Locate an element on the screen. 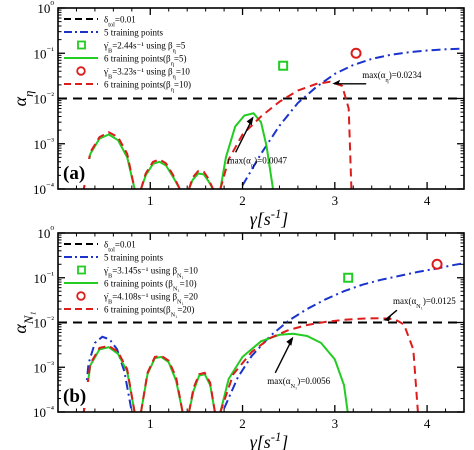 The width and height of the screenshot is (474, 450). y-tick-label: 10⁻³ is located at coordinates (43, 144).